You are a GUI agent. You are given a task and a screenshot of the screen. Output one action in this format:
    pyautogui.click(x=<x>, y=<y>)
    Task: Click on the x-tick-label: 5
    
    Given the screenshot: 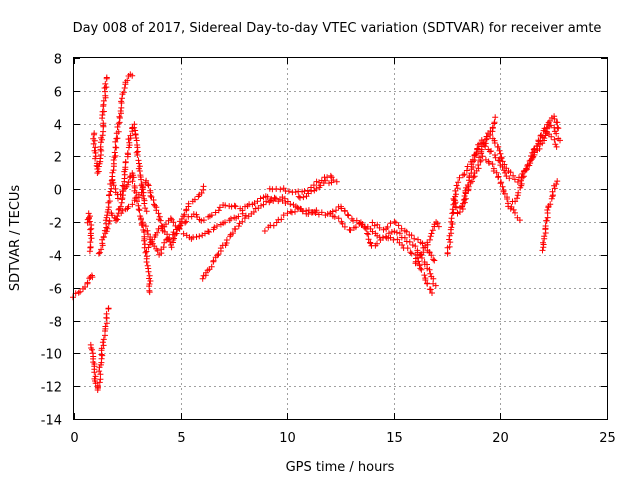 What is the action you would take?
    pyautogui.click(x=181, y=438)
    